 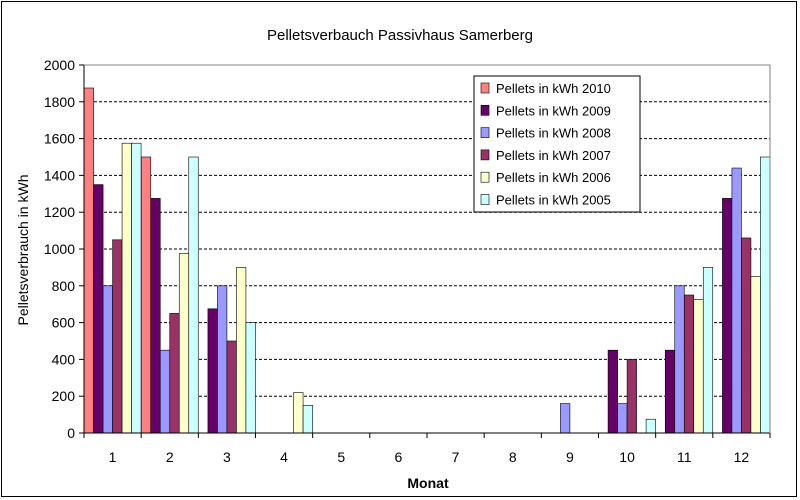 What do you see at coordinates (399, 457) in the screenshot?
I see `x-tick-label: 6` at bounding box center [399, 457].